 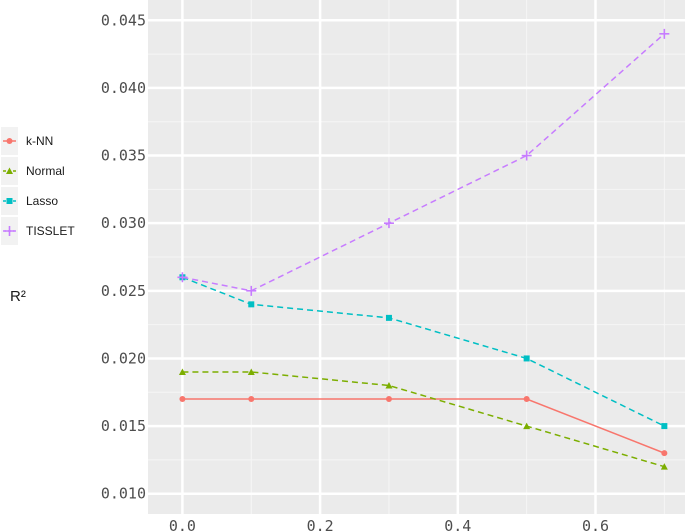 What do you see at coordinates (123, 494) in the screenshot?
I see `y-tick-label: 0.010` at bounding box center [123, 494].